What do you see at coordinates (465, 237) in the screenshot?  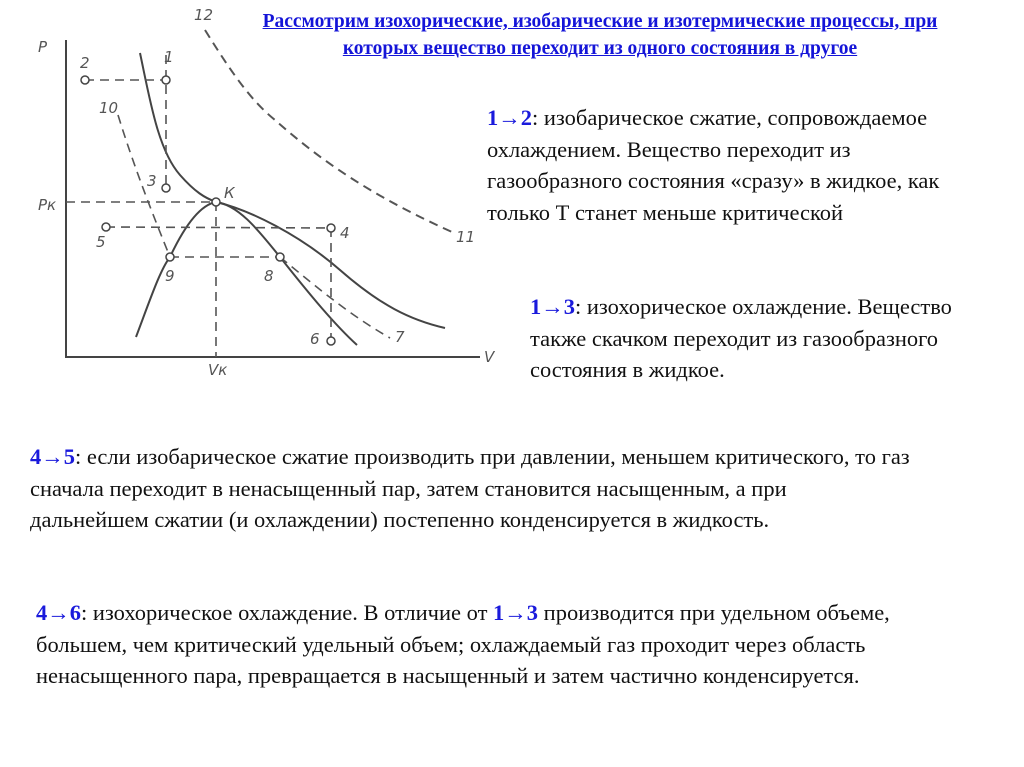 I see `label-11: 11` at bounding box center [465, 237].